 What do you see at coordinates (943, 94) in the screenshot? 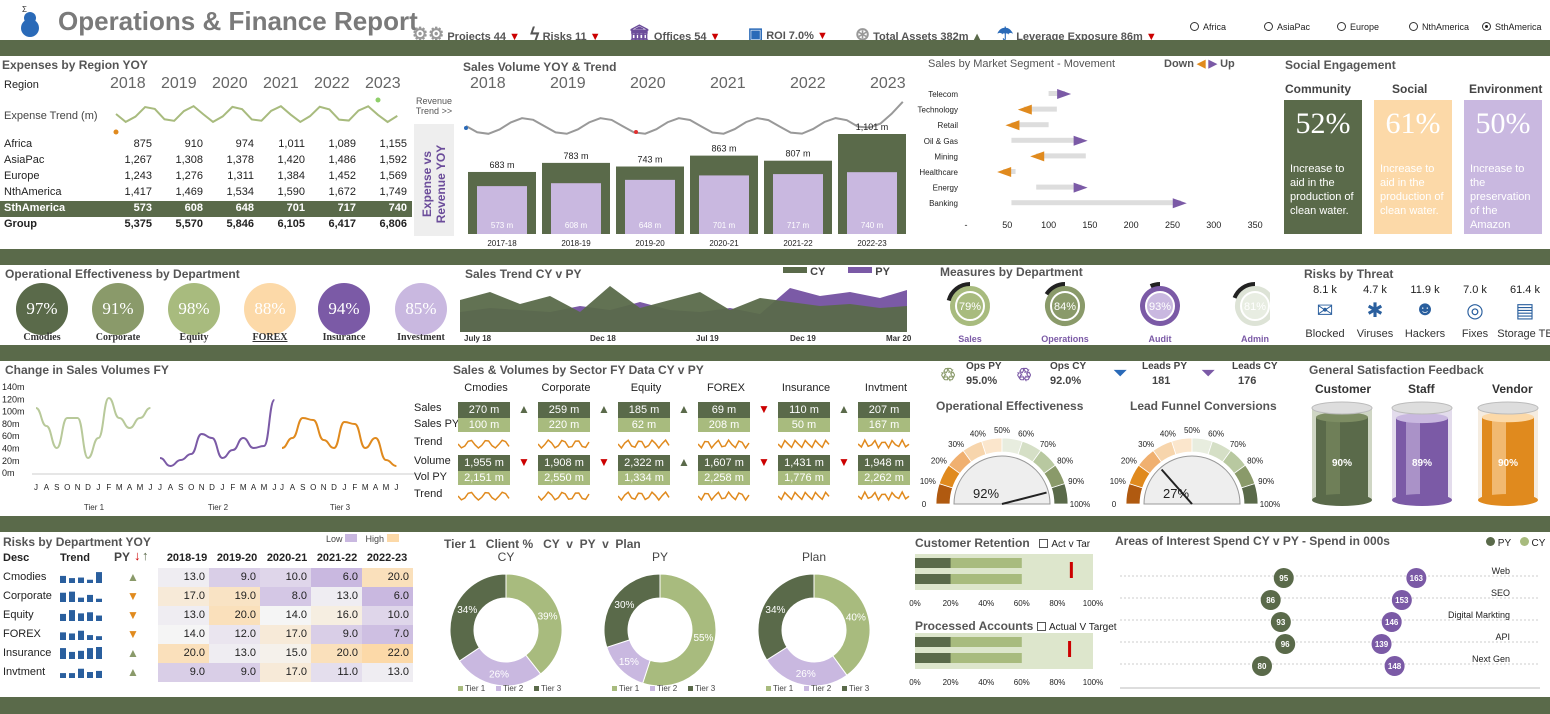
I see `segment-label: Telecom` at bounding box center [943, 94].